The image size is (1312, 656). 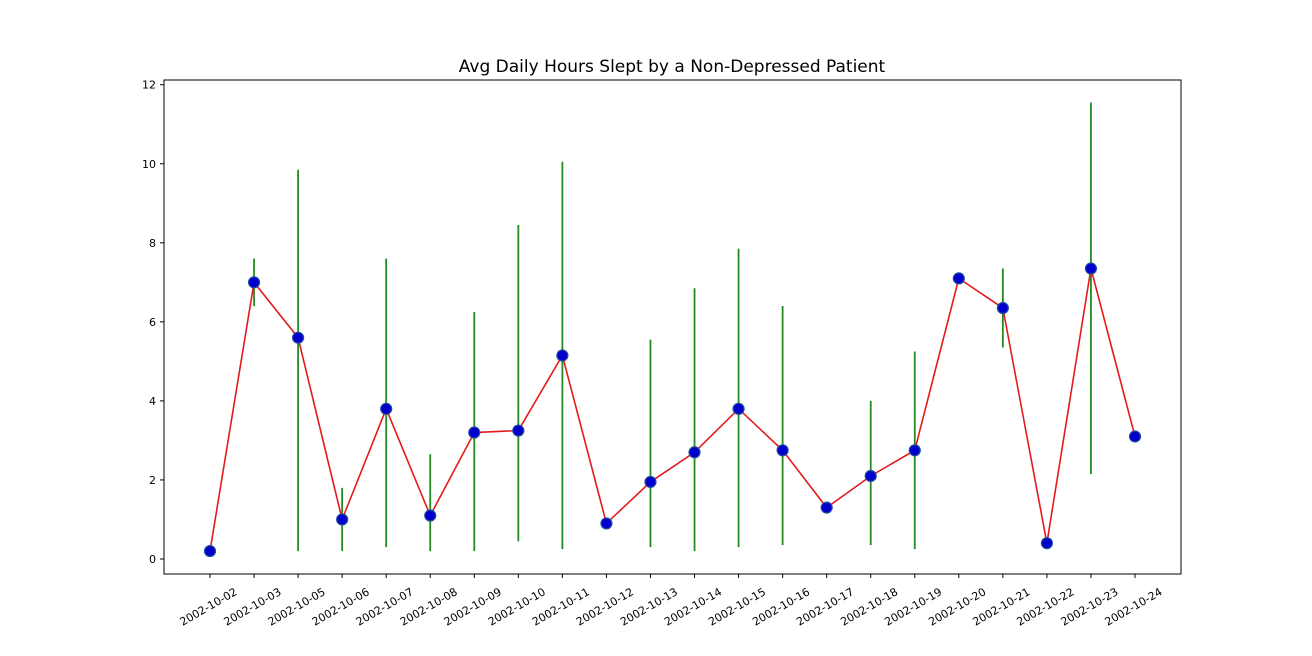 I want to click on y-tick-label: 6, so click(x=152, y=322).